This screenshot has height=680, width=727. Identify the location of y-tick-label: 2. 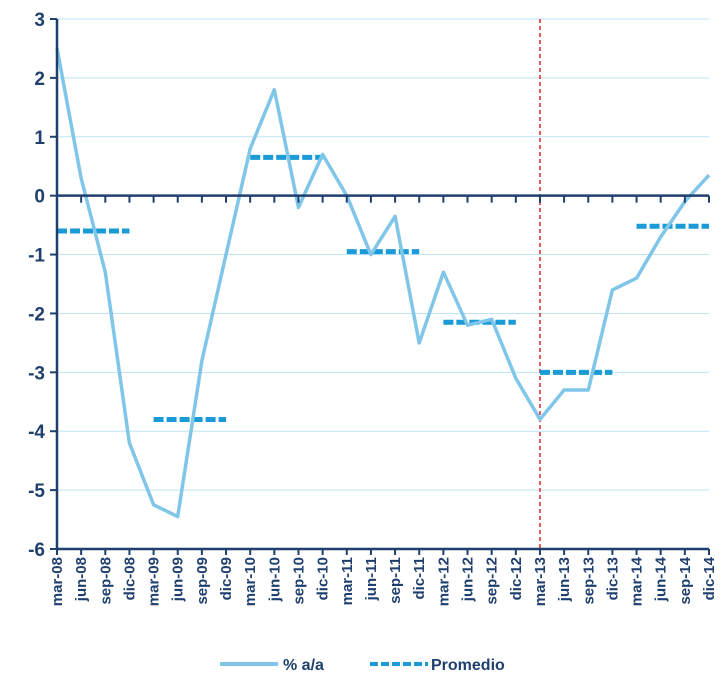
(39, 79).